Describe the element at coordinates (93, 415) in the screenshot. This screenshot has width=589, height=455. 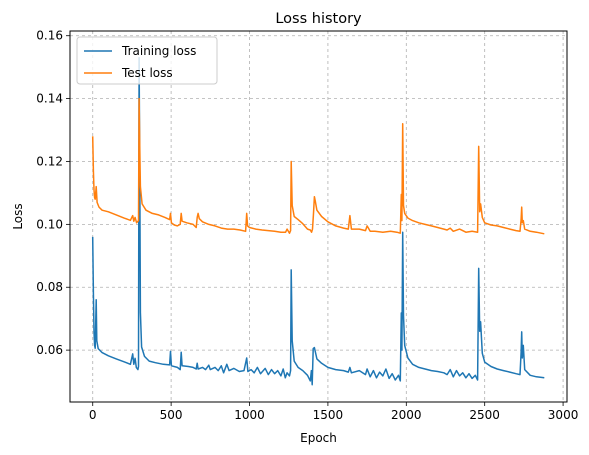
I see `x-tick-label: 0` at that location.